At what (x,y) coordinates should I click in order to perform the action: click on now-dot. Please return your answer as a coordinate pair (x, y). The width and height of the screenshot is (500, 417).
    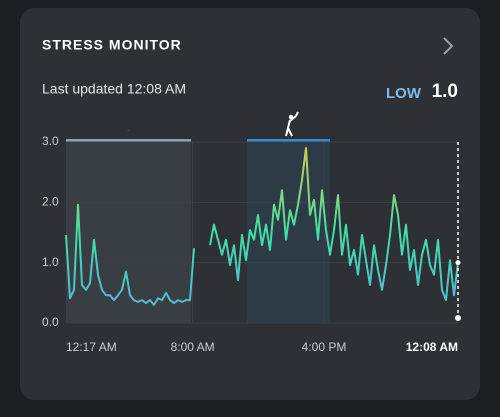
    Looking at the image, I should click on (458, 318).